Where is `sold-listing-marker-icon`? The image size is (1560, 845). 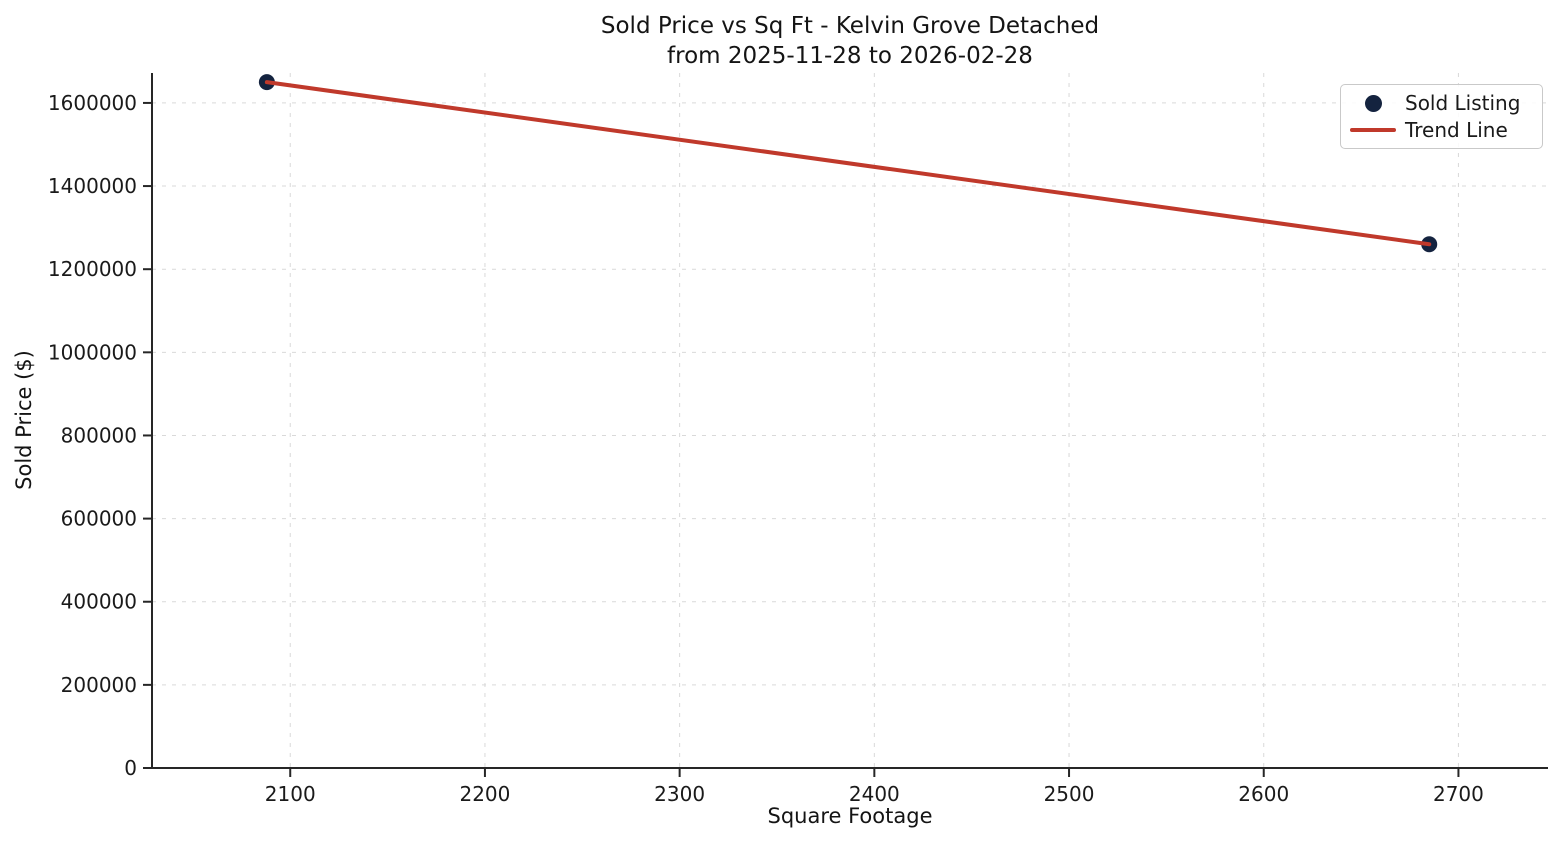
sold-listing-marker-icon is located at coordinates (1373, 103).